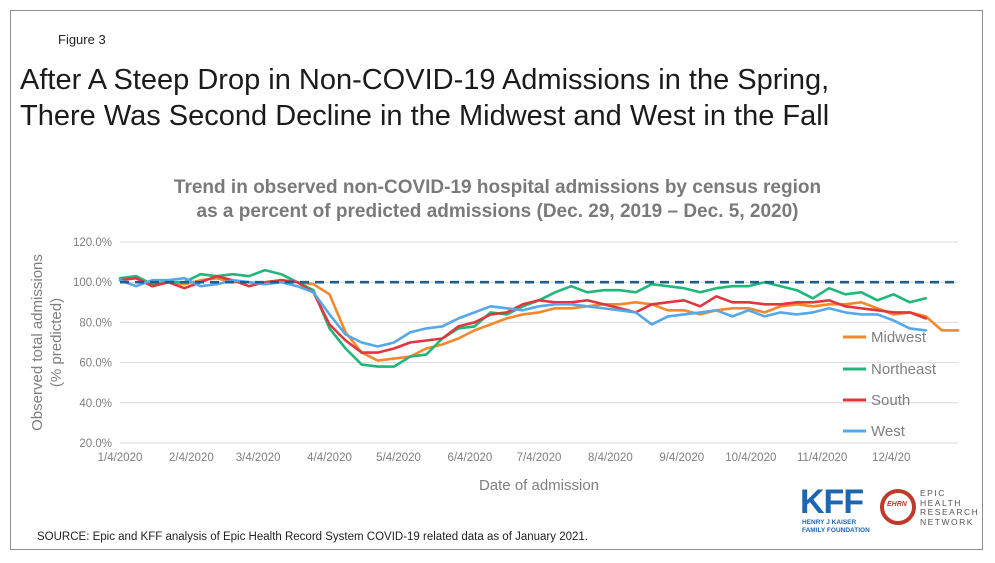 The width and height of the screenshot is (995, 563). What do you see at coordinates (836, 530) in the screenshot?
I see `kff-sub-line-2: FAMILY FOUNDATION` at bounding box center [836, 530].